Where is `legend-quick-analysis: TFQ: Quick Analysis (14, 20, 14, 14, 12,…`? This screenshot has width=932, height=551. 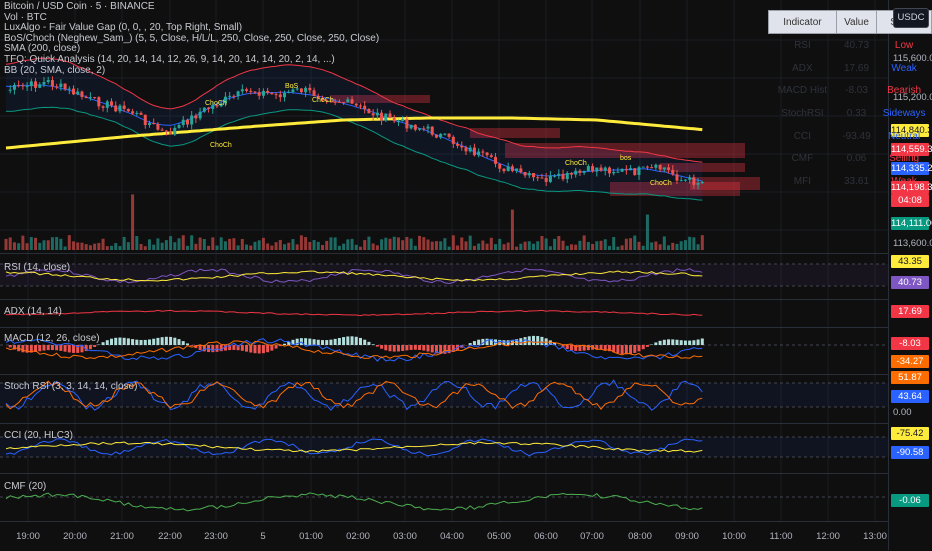 legend-quick-analysis: TFQ: Quick Analysis (14, 20, 14, 14, 12,… is located at coordinates (191, 60).